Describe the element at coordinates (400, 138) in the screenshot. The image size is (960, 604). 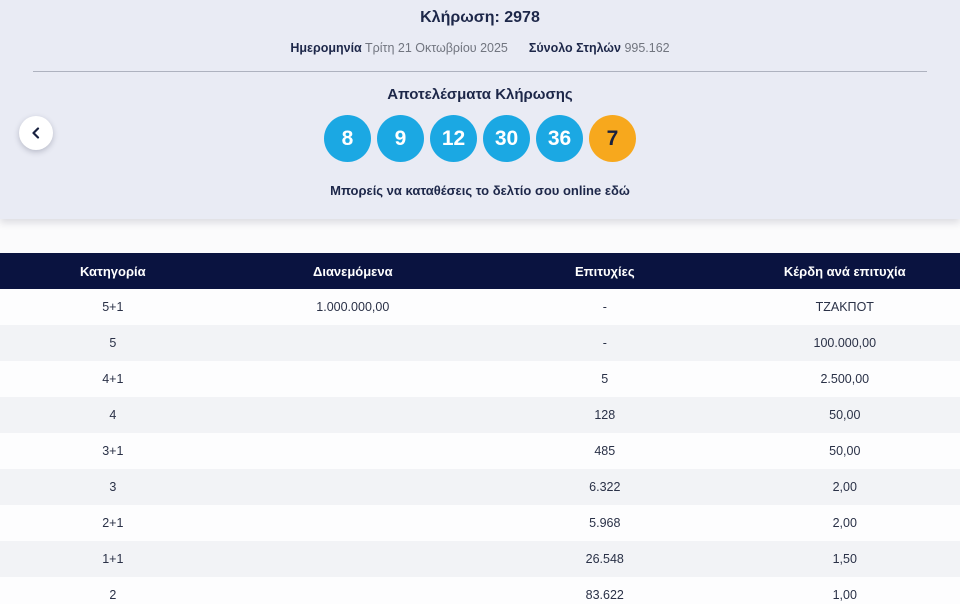
I see `drawn-number-ball: 9` at that location.